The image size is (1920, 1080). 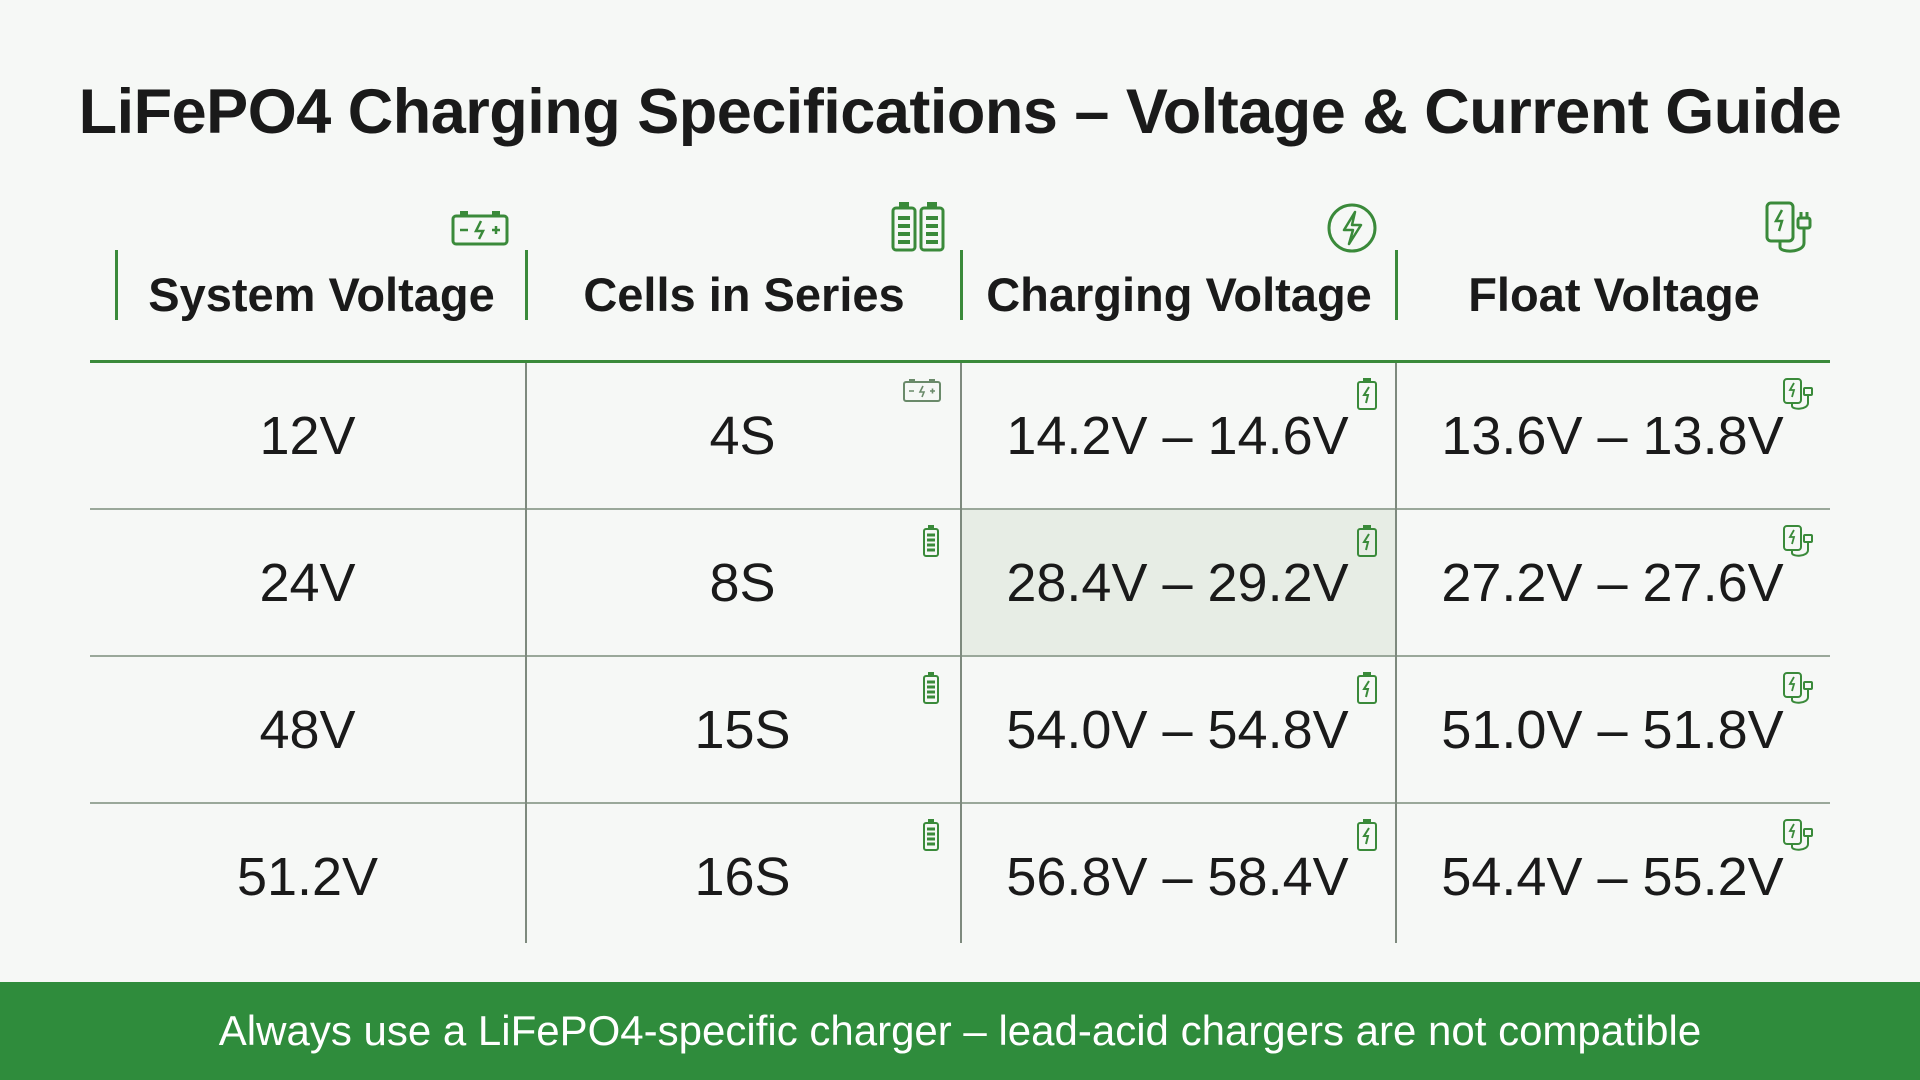 What do you see at coordinates (1612, 876) in the screenshot?
I see `cell-float-voltage: 54.4V – 55.2V` at bounding box center [1612, 876].